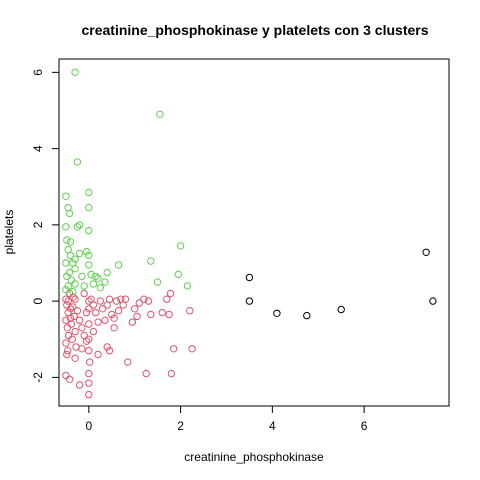  I want to click on y-tick-label: 4, so click(38, 148).